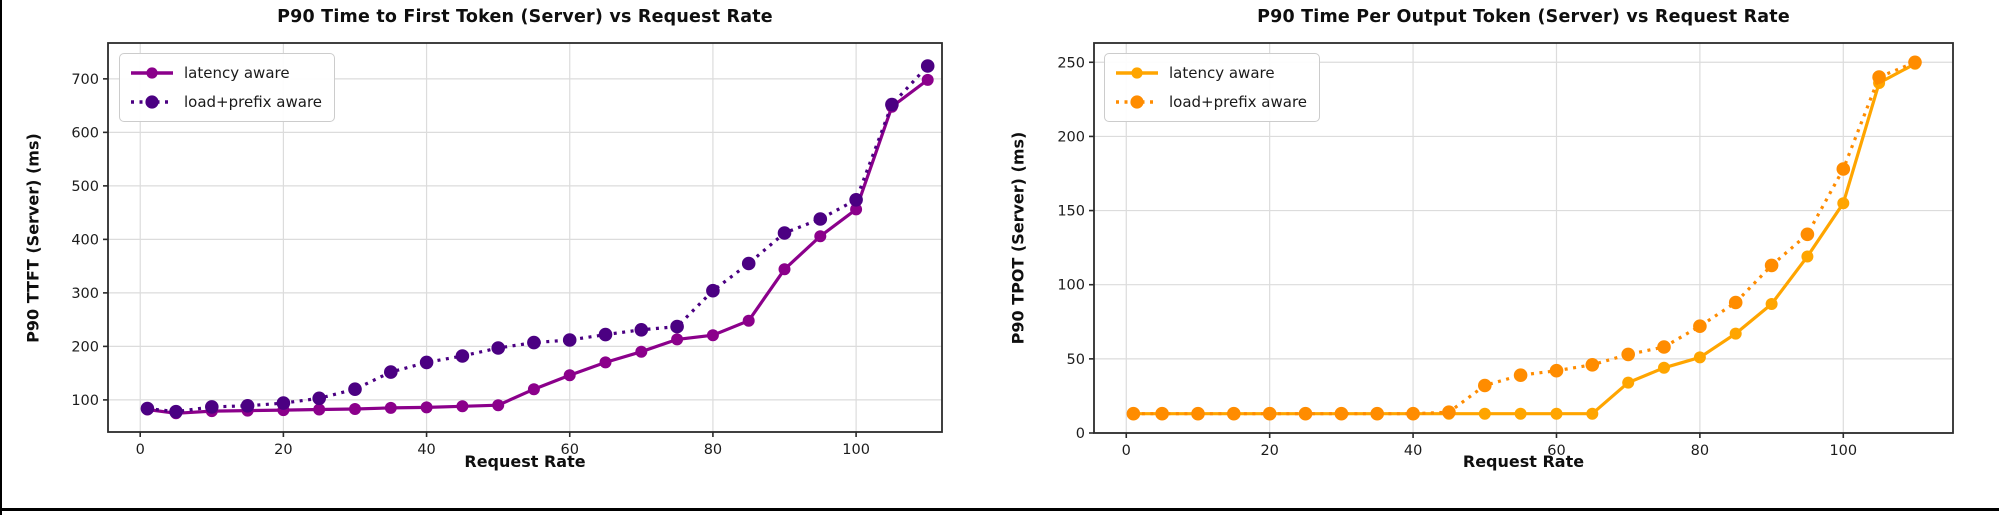 Image resolution: width=1999 pixels, height=515 pixels. What do you see at coordinates (1269, 451) in the screenshot?
I see `x-tick-label: 20` at bounding box center [1269, 451].